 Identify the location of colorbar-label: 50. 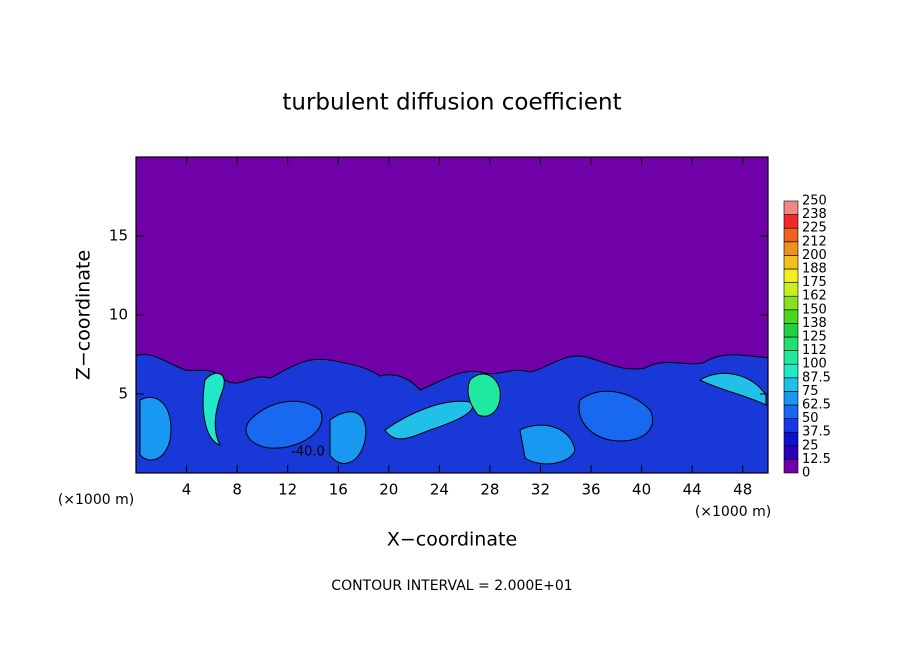
(810, 418).